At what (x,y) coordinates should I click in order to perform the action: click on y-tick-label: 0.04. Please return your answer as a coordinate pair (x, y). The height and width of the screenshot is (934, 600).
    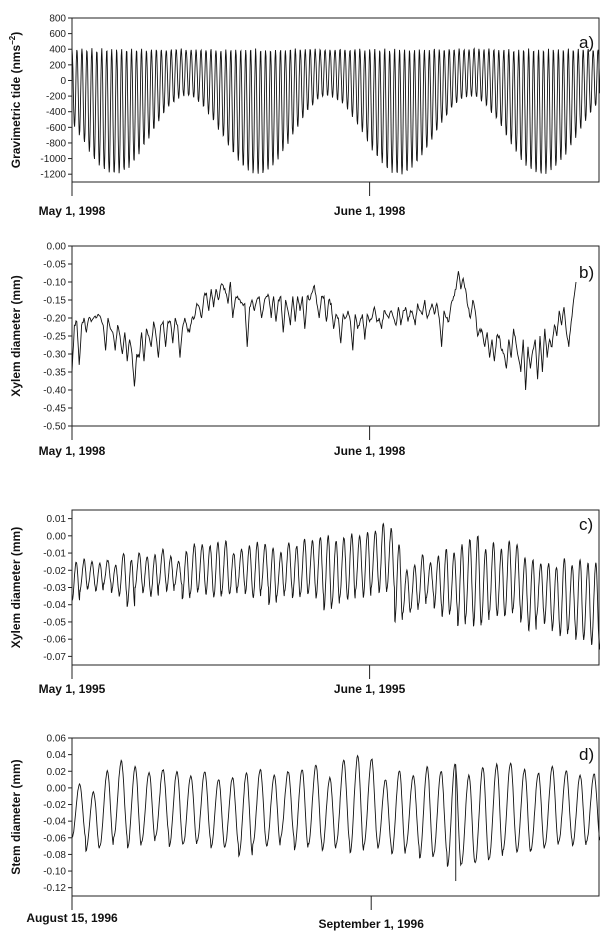
    Looking at the image, I should click on (57, 755).